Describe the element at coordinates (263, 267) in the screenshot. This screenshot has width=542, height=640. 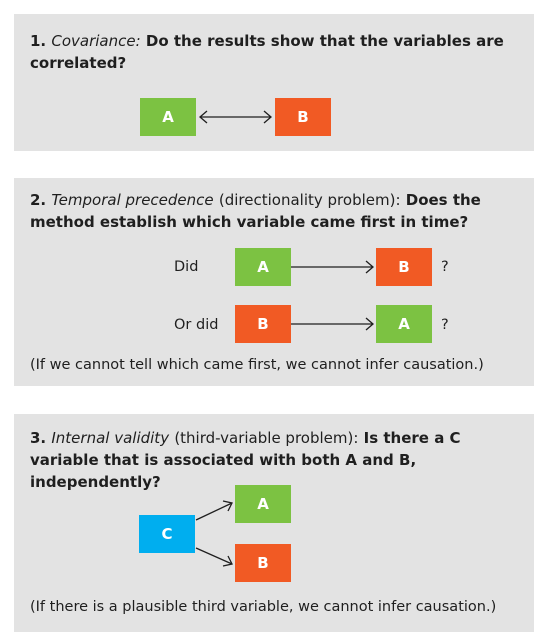
I see `row1-box-a: A` at that location.